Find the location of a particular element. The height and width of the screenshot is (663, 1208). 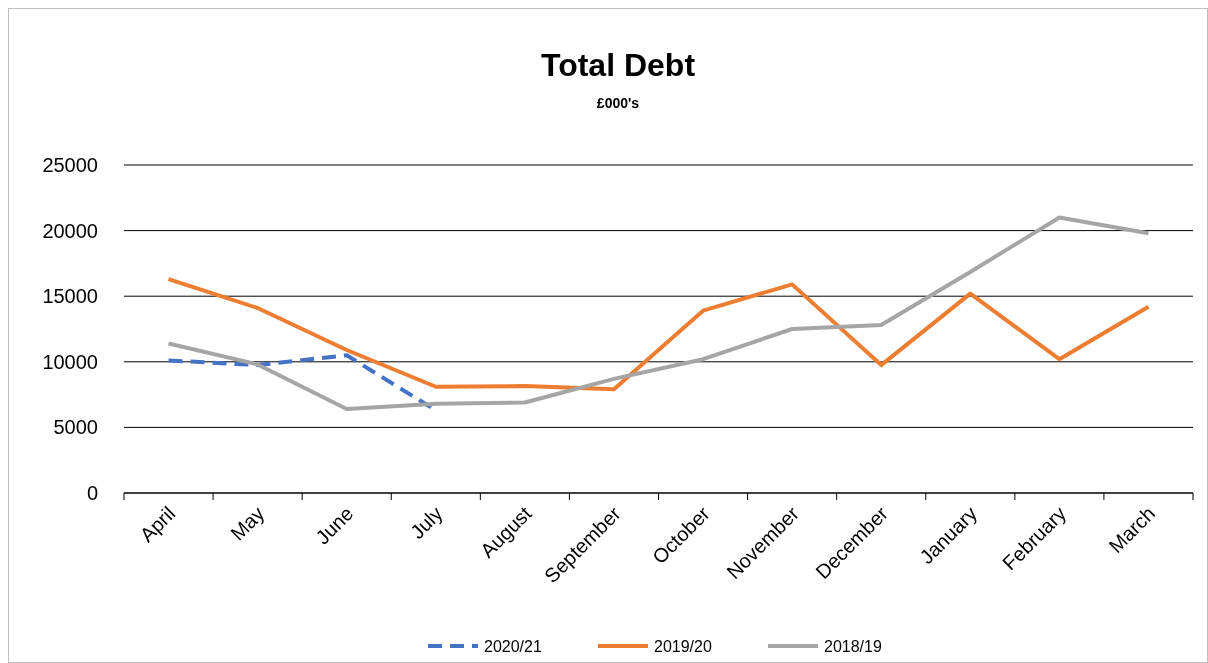

chart-subtitle: £000's is located at coordinates (618, 103).